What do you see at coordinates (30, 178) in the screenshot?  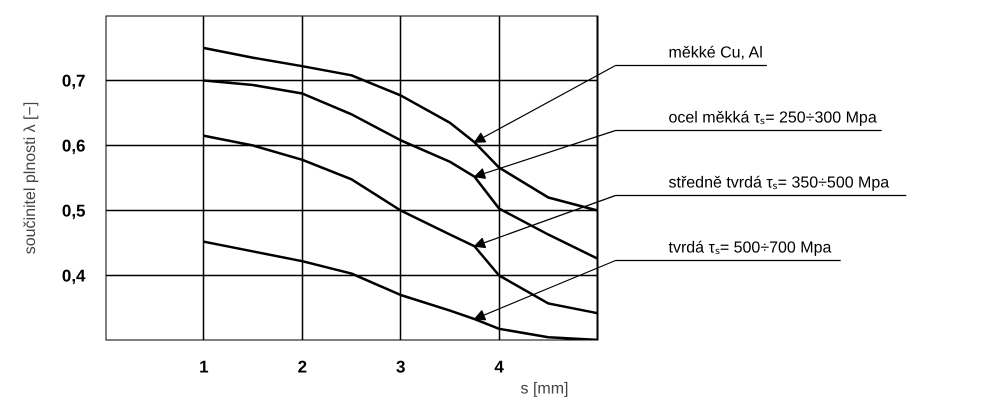 I see `y-axis-title: součinitel plnosti λ [−]` at bounding box center [30, 178].